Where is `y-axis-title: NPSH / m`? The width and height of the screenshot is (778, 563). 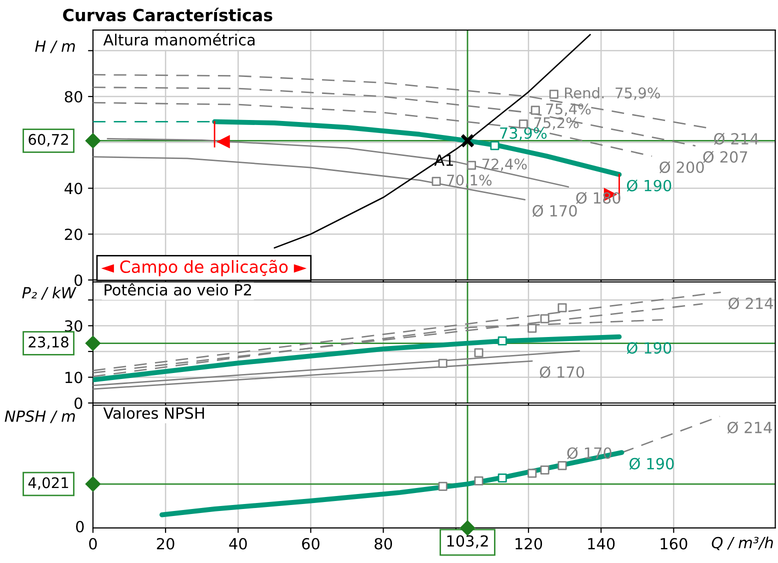 y-axis-title: NPSH / m is located at coordinates (39, 417).